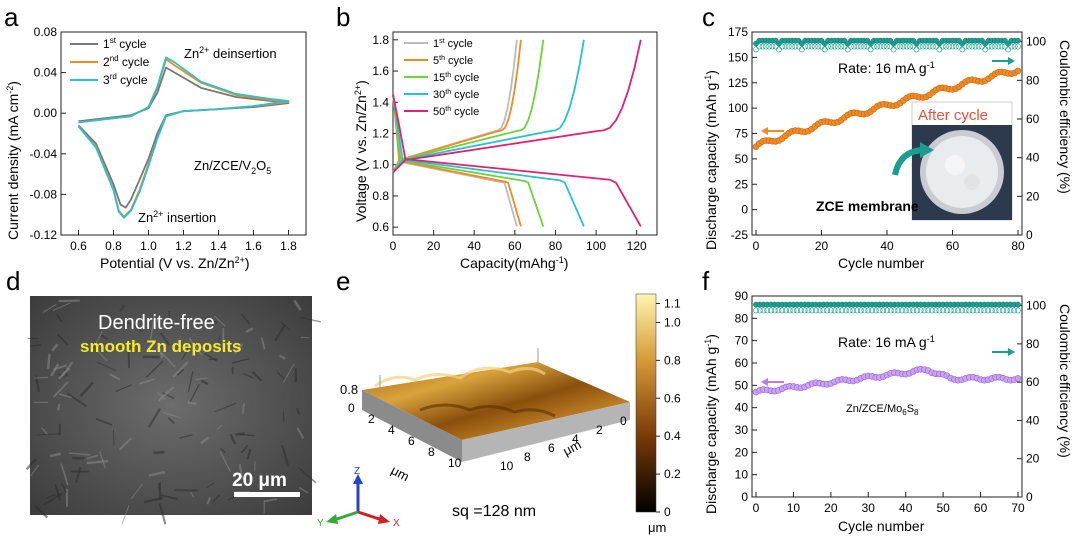  I want to click on scalebar, so click(267, 494).